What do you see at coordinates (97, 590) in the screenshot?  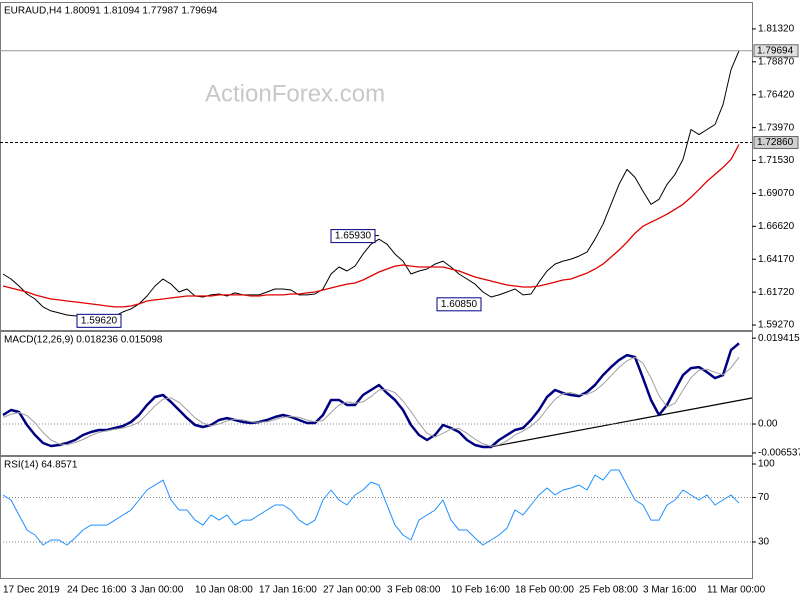 I see `x-tick-label: 24 Dec 16:00` at bounding box center [97, 590].